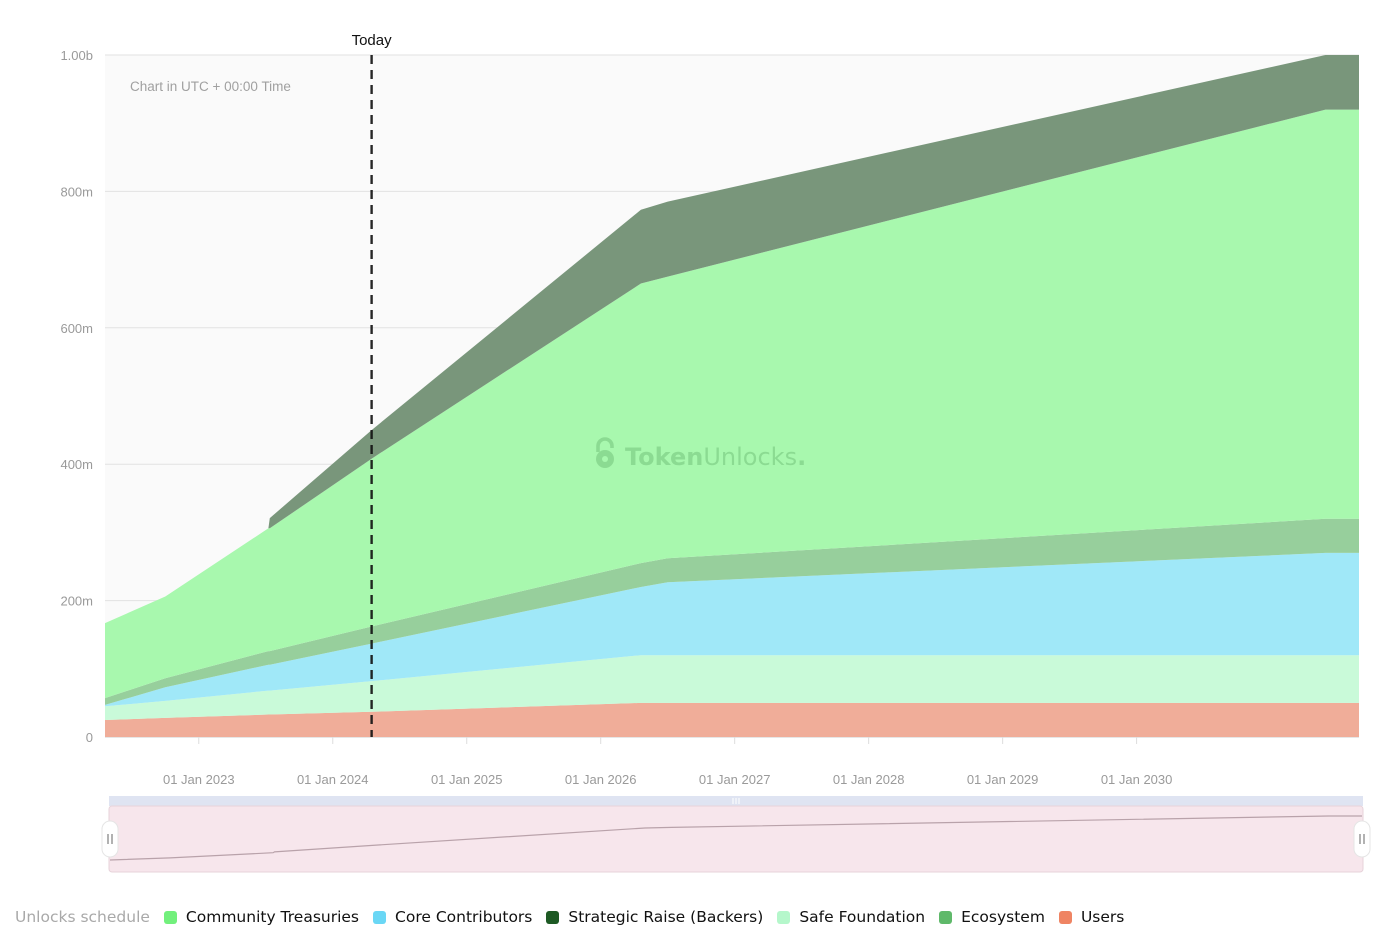  What do you see at coordinates (664, 457) in the screenshot?
I see `watermark-token: Token` at bounding box center [664, 457].